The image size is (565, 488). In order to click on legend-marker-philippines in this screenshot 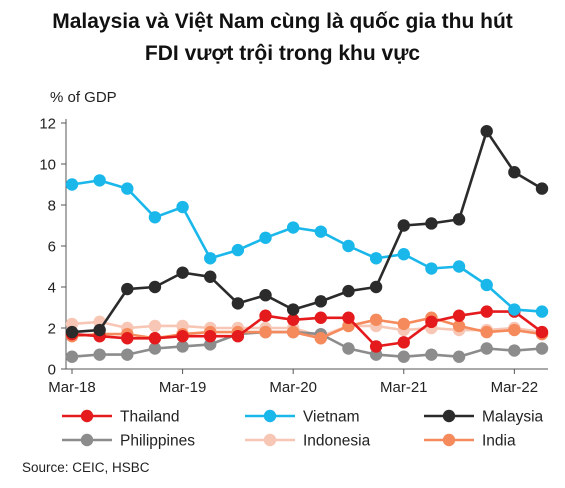, I will do `click(87, 440)`.